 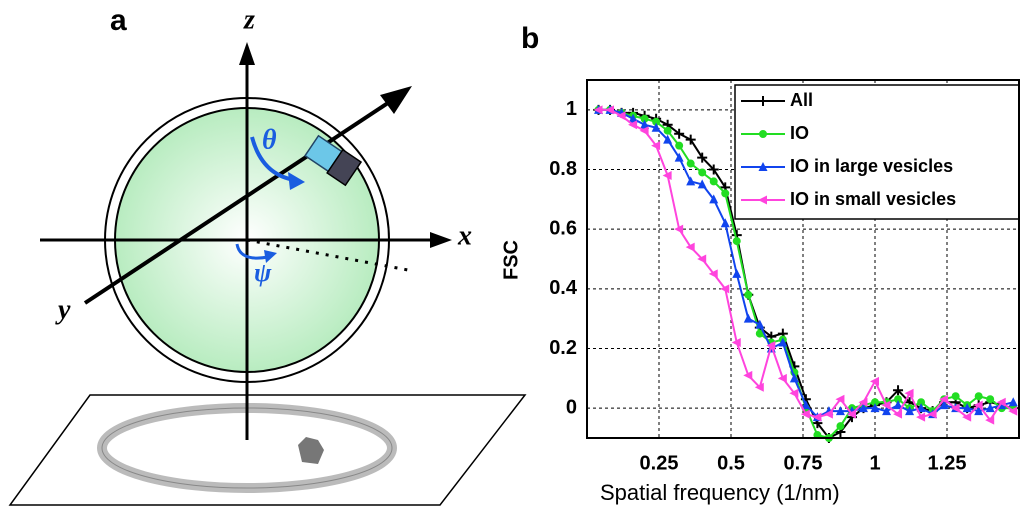 I want to click on particle, so click(x=311, y=450).